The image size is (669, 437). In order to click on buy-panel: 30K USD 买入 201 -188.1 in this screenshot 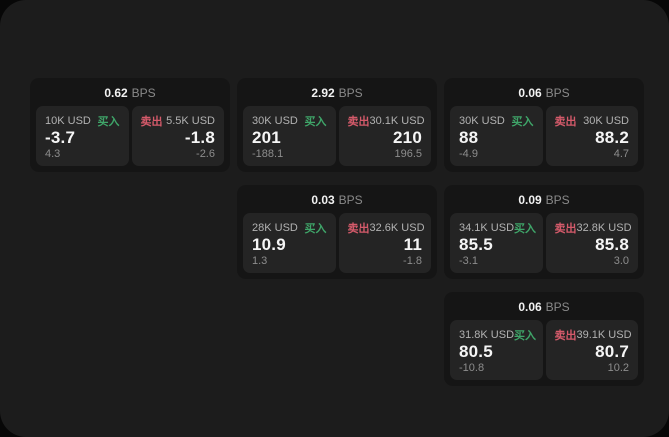, I will do `click(289, 136)`.